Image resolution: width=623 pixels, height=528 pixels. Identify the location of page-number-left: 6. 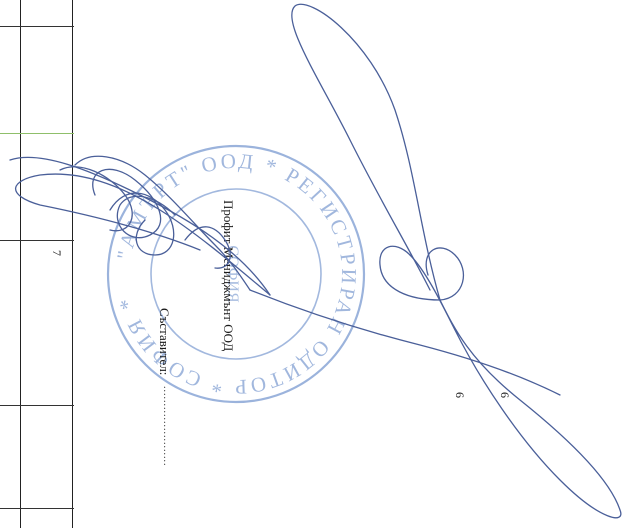
(460, 395).